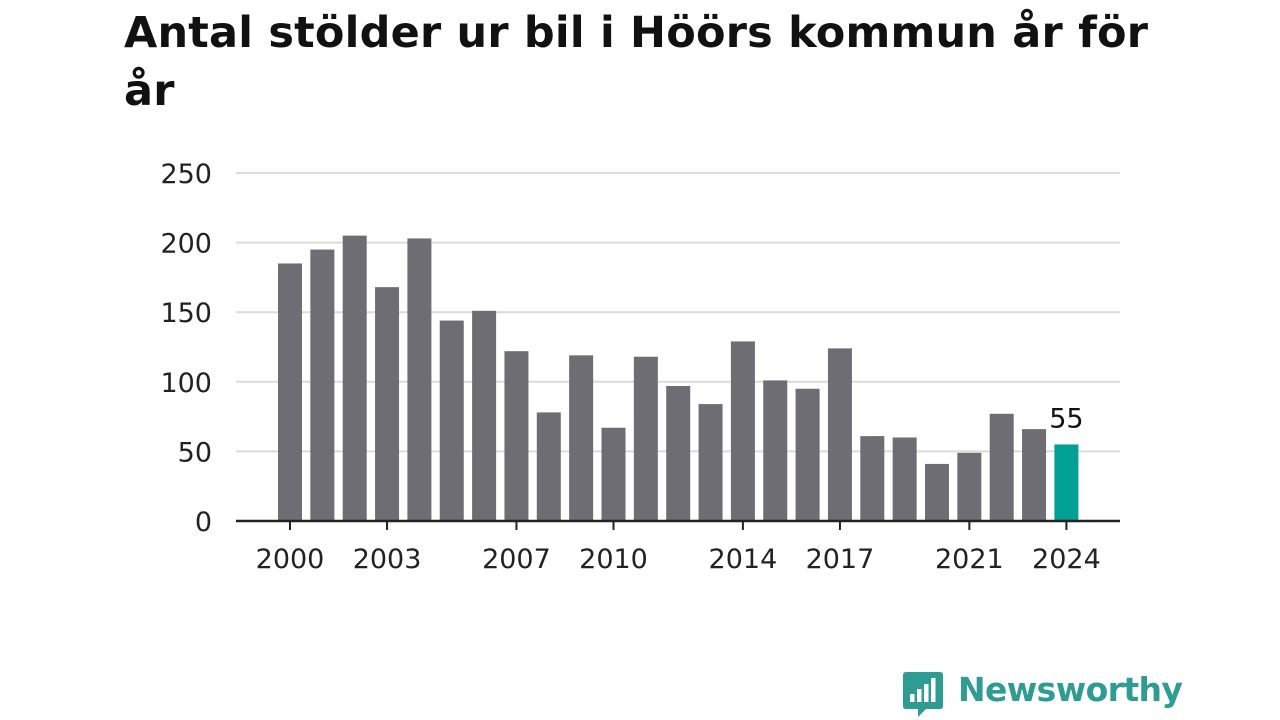  What do you see at coordinates (203, 522) in the screenshot?
I see `y-tick-label: 0` at bounding box center [203, 522].